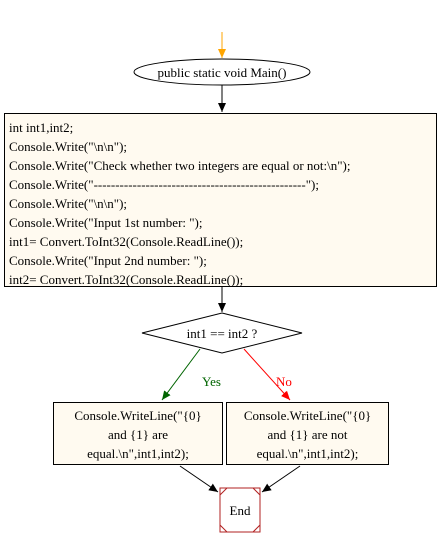 This screenshot has width=441, height=545. I want to click on start-node: public static void Main(), so click(222, 72).